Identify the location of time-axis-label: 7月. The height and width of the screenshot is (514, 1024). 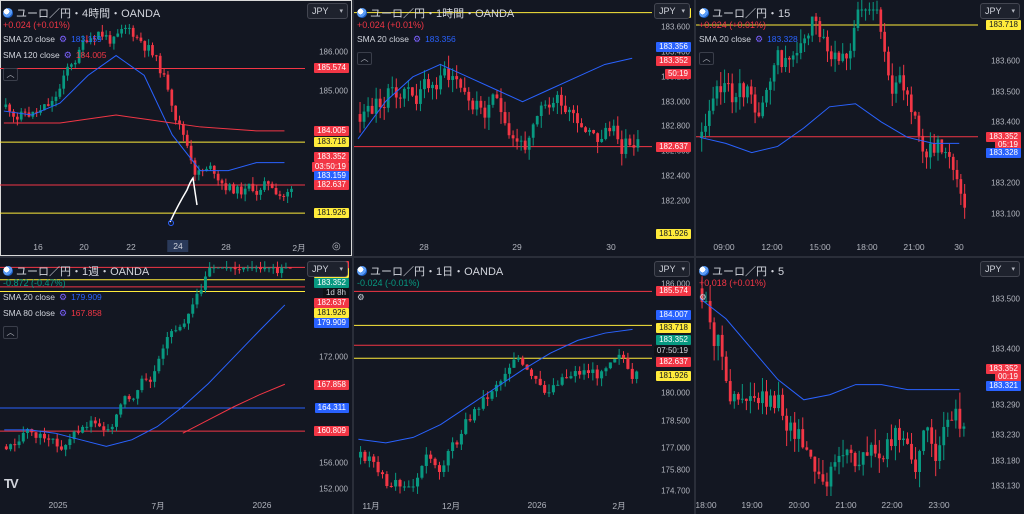
(158, 506).